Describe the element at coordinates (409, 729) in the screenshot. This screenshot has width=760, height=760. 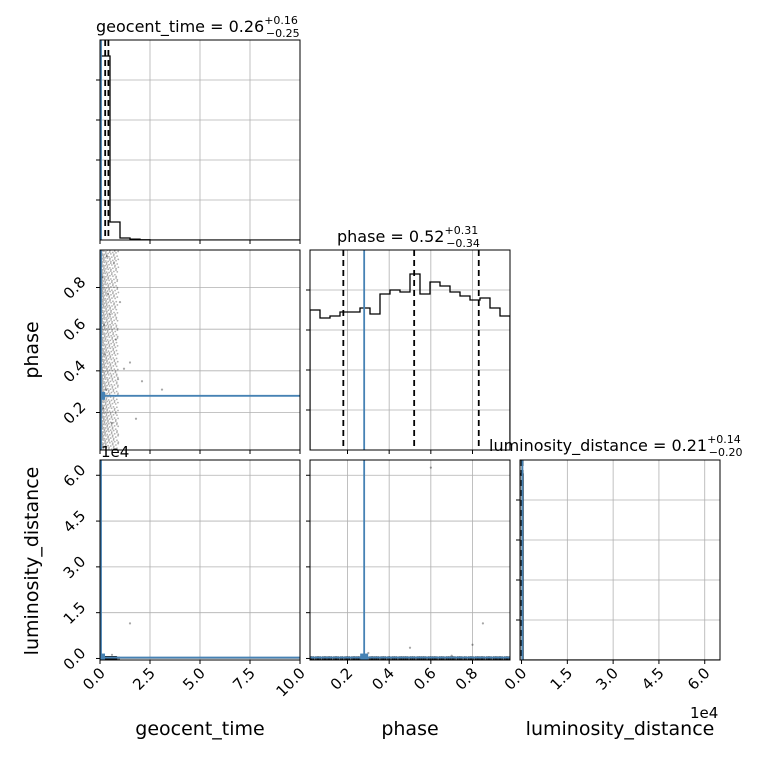
I see `xlabel-phase: phase` at that location.